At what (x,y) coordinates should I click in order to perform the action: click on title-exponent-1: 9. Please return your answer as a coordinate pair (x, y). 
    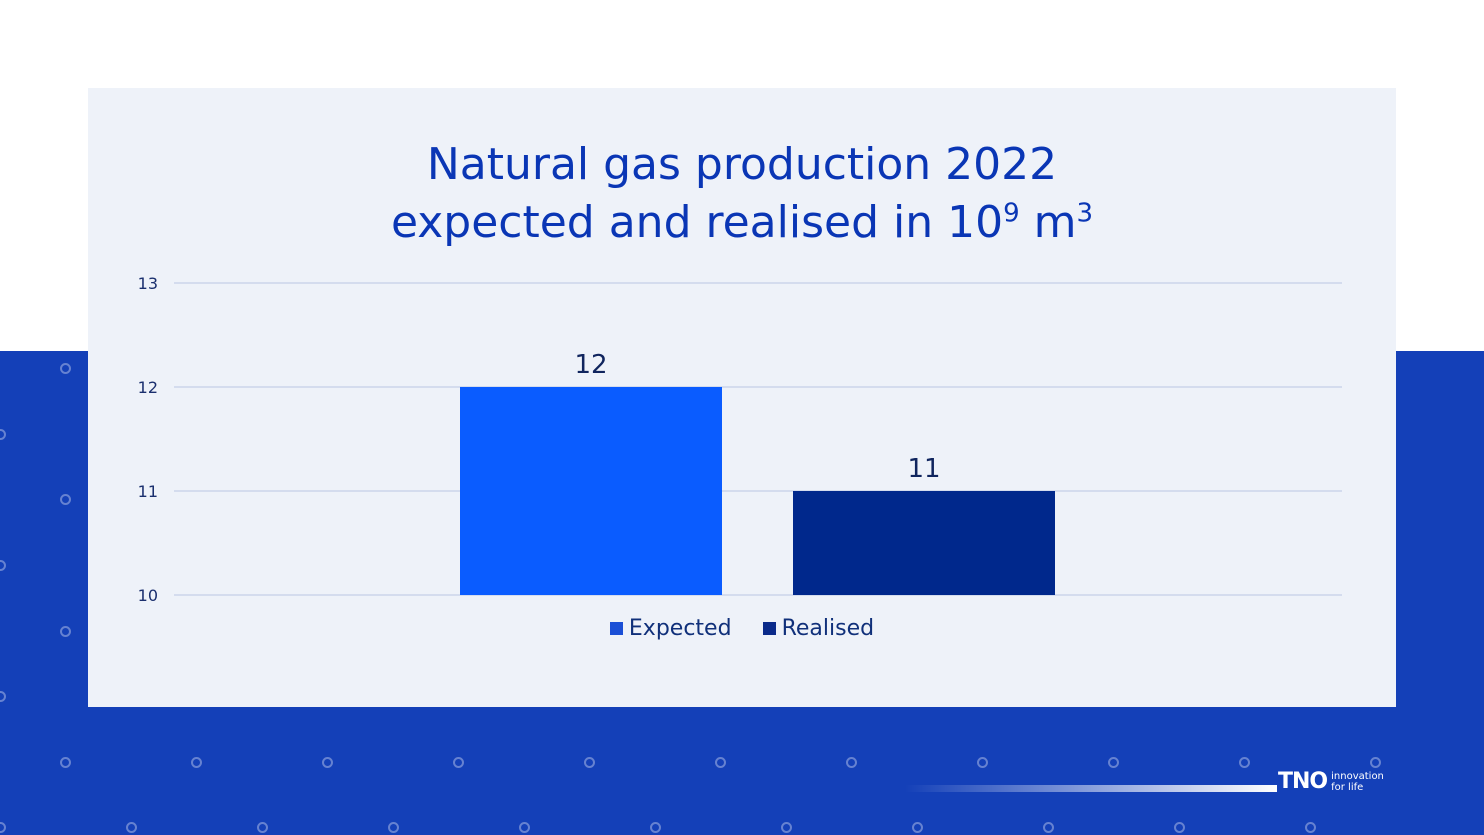
    Looking at the image, I should click on (1011, 213).